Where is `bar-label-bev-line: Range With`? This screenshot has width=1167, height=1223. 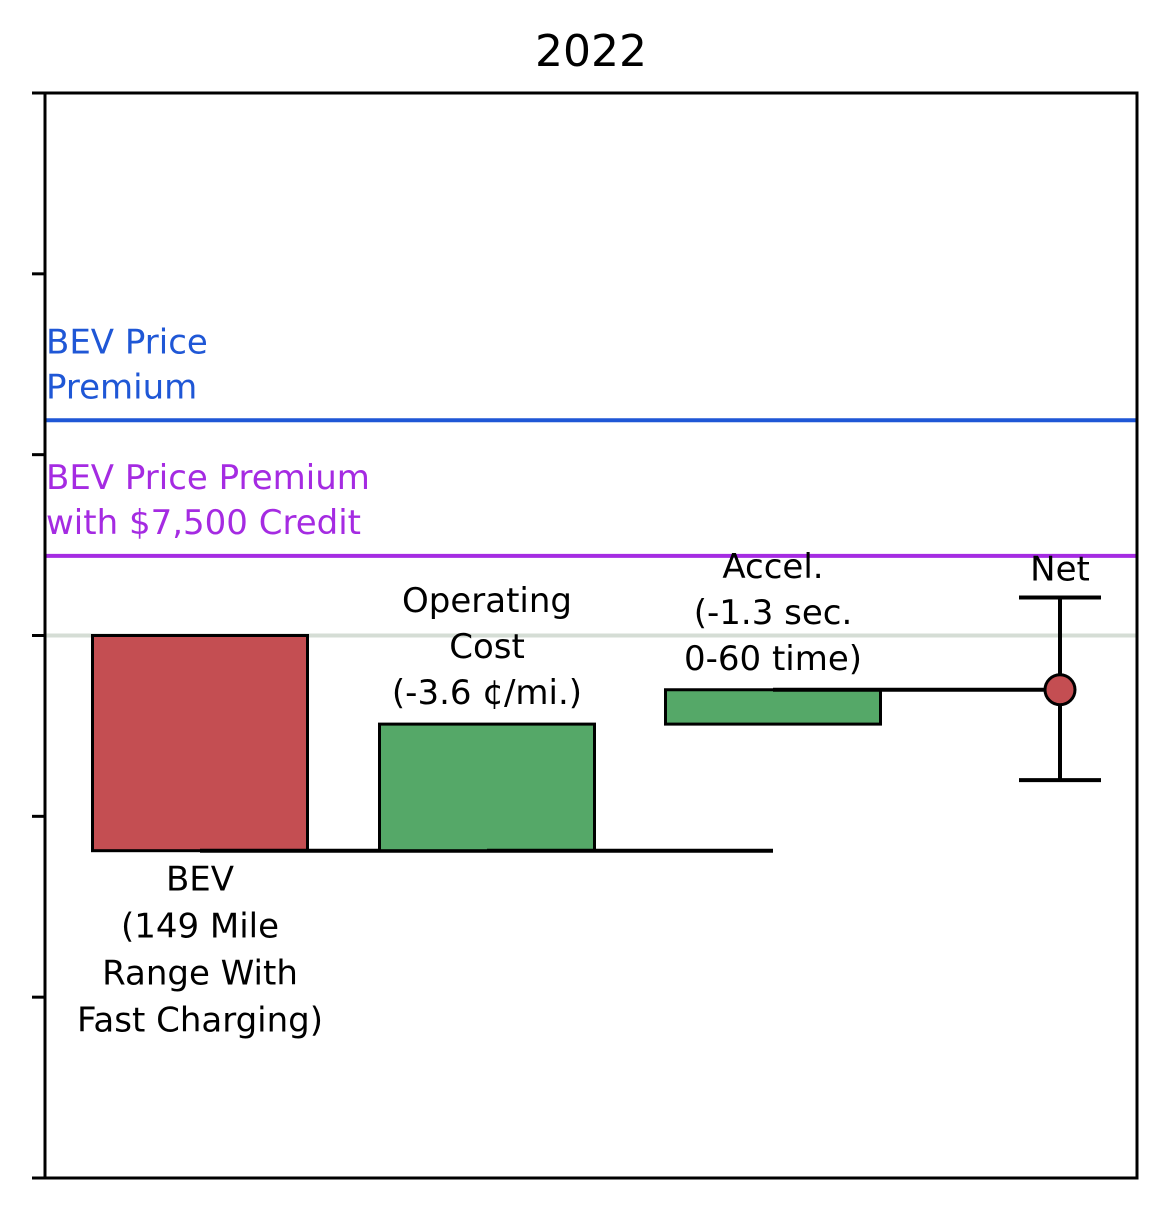 bar-label-bev-line: Range With is located at coordinates (200, 974).